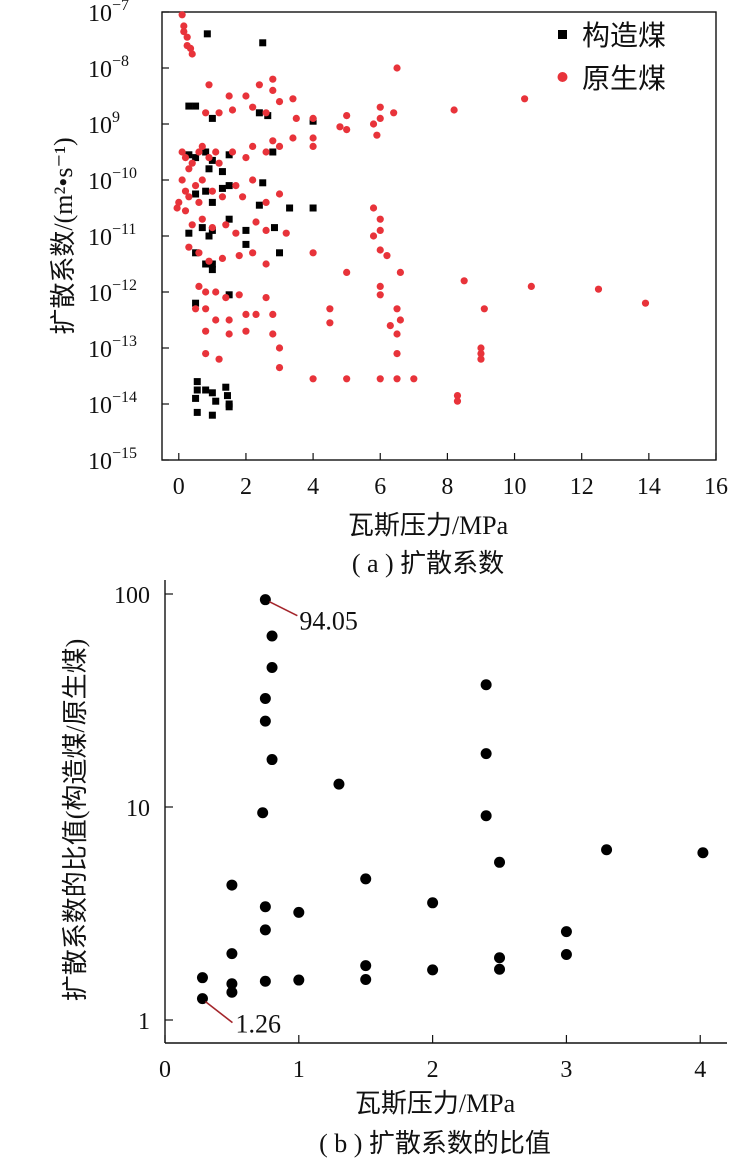  I want to click on x-axis-label-b: 瓦斯压力/MPa, so click(435, 1103).